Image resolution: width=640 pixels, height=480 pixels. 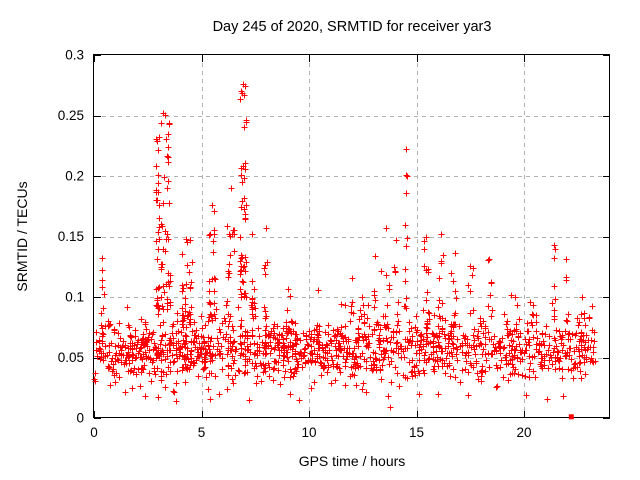 I want to click on y-tick-label: 0.15, so click(x=71, y=236).